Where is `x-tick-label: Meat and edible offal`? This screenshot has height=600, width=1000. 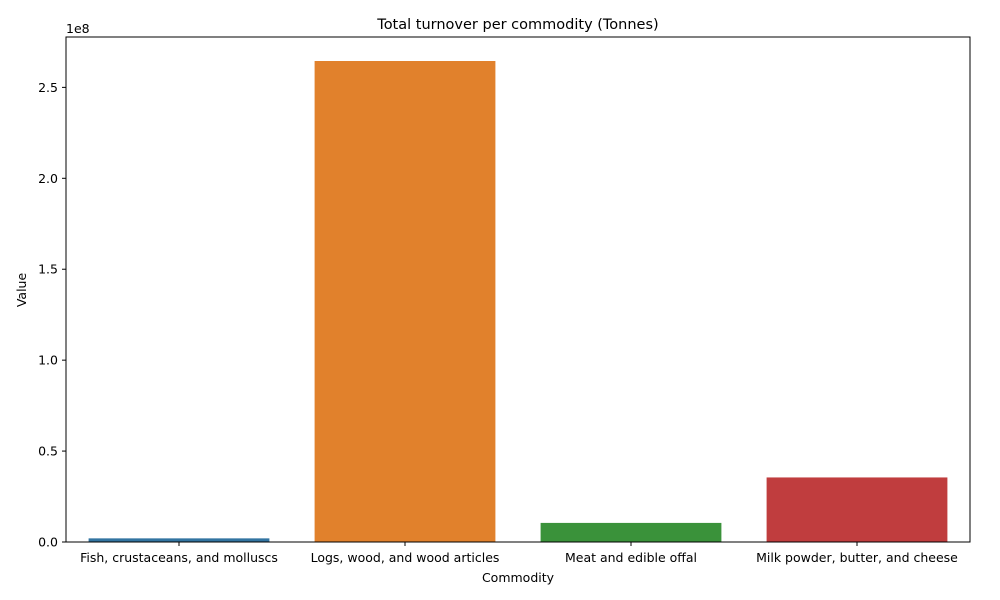
x-tick-label: Meat and edible offal is located at coordinates (631, 557).